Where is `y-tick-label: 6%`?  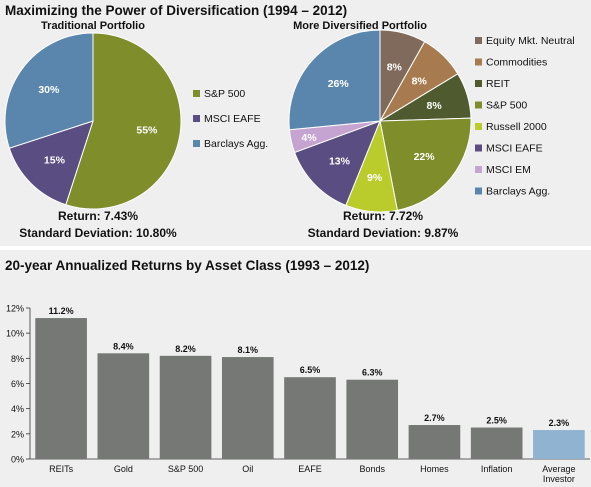 y-tick-label: 6% is located at coordinates (17, 384).